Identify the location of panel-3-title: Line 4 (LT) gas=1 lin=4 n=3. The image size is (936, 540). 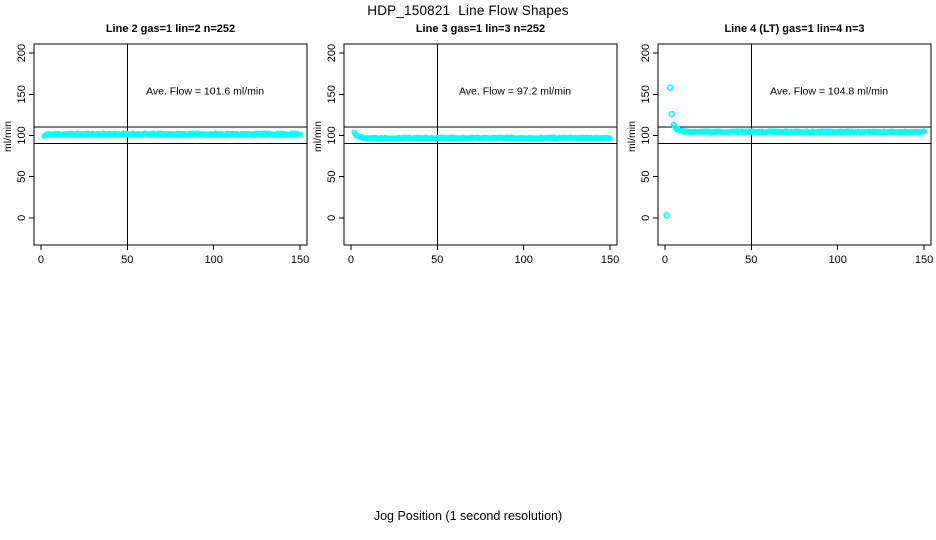
(794, 29).